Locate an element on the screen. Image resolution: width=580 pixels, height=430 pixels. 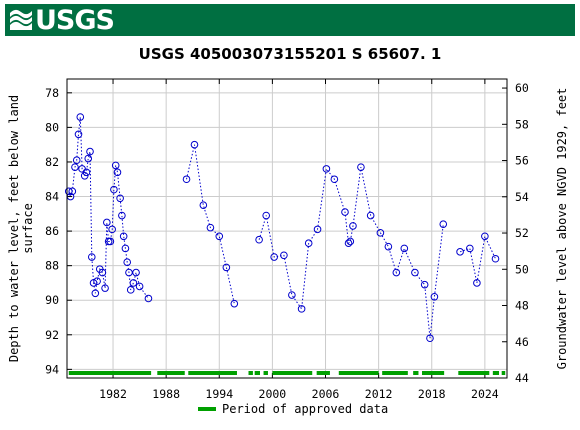
y-right-tick-label: 48 is located at coordinates (522, 306).